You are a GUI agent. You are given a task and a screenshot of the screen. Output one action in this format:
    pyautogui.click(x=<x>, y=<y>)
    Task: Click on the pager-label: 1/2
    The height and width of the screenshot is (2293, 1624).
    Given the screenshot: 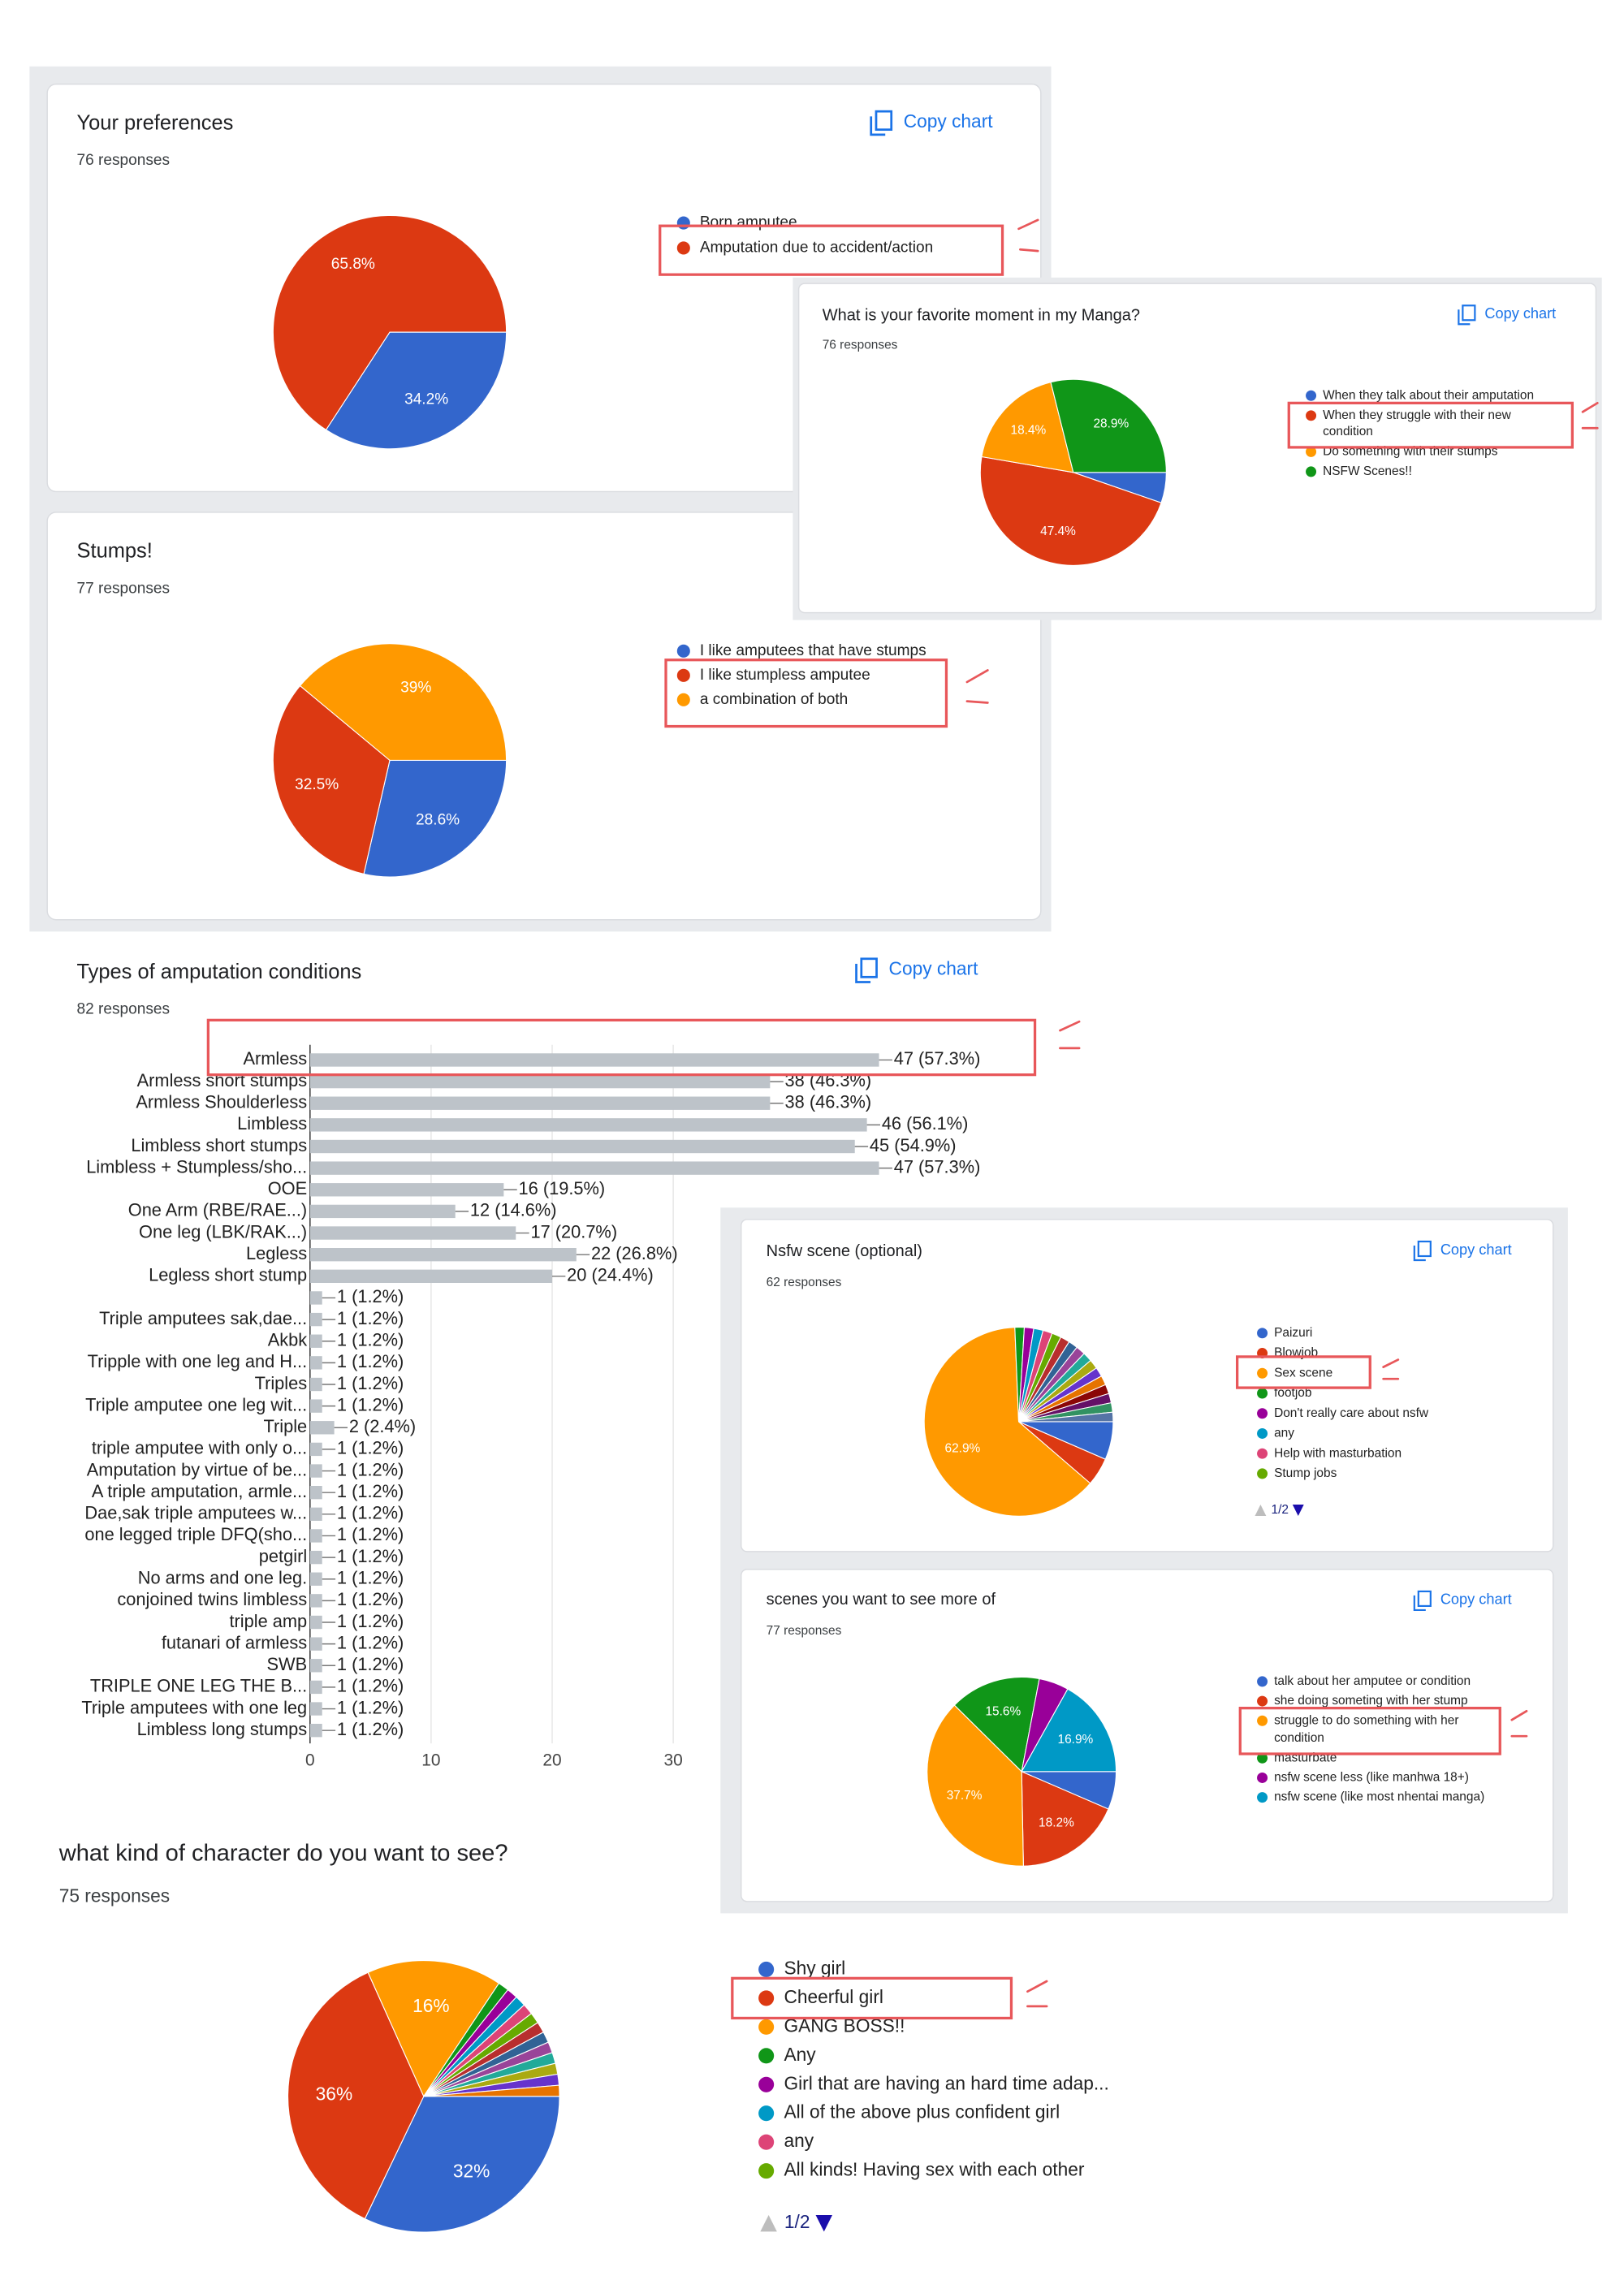 What is the action you would take?
    pyautogui.click(x=797, y=2221)
    